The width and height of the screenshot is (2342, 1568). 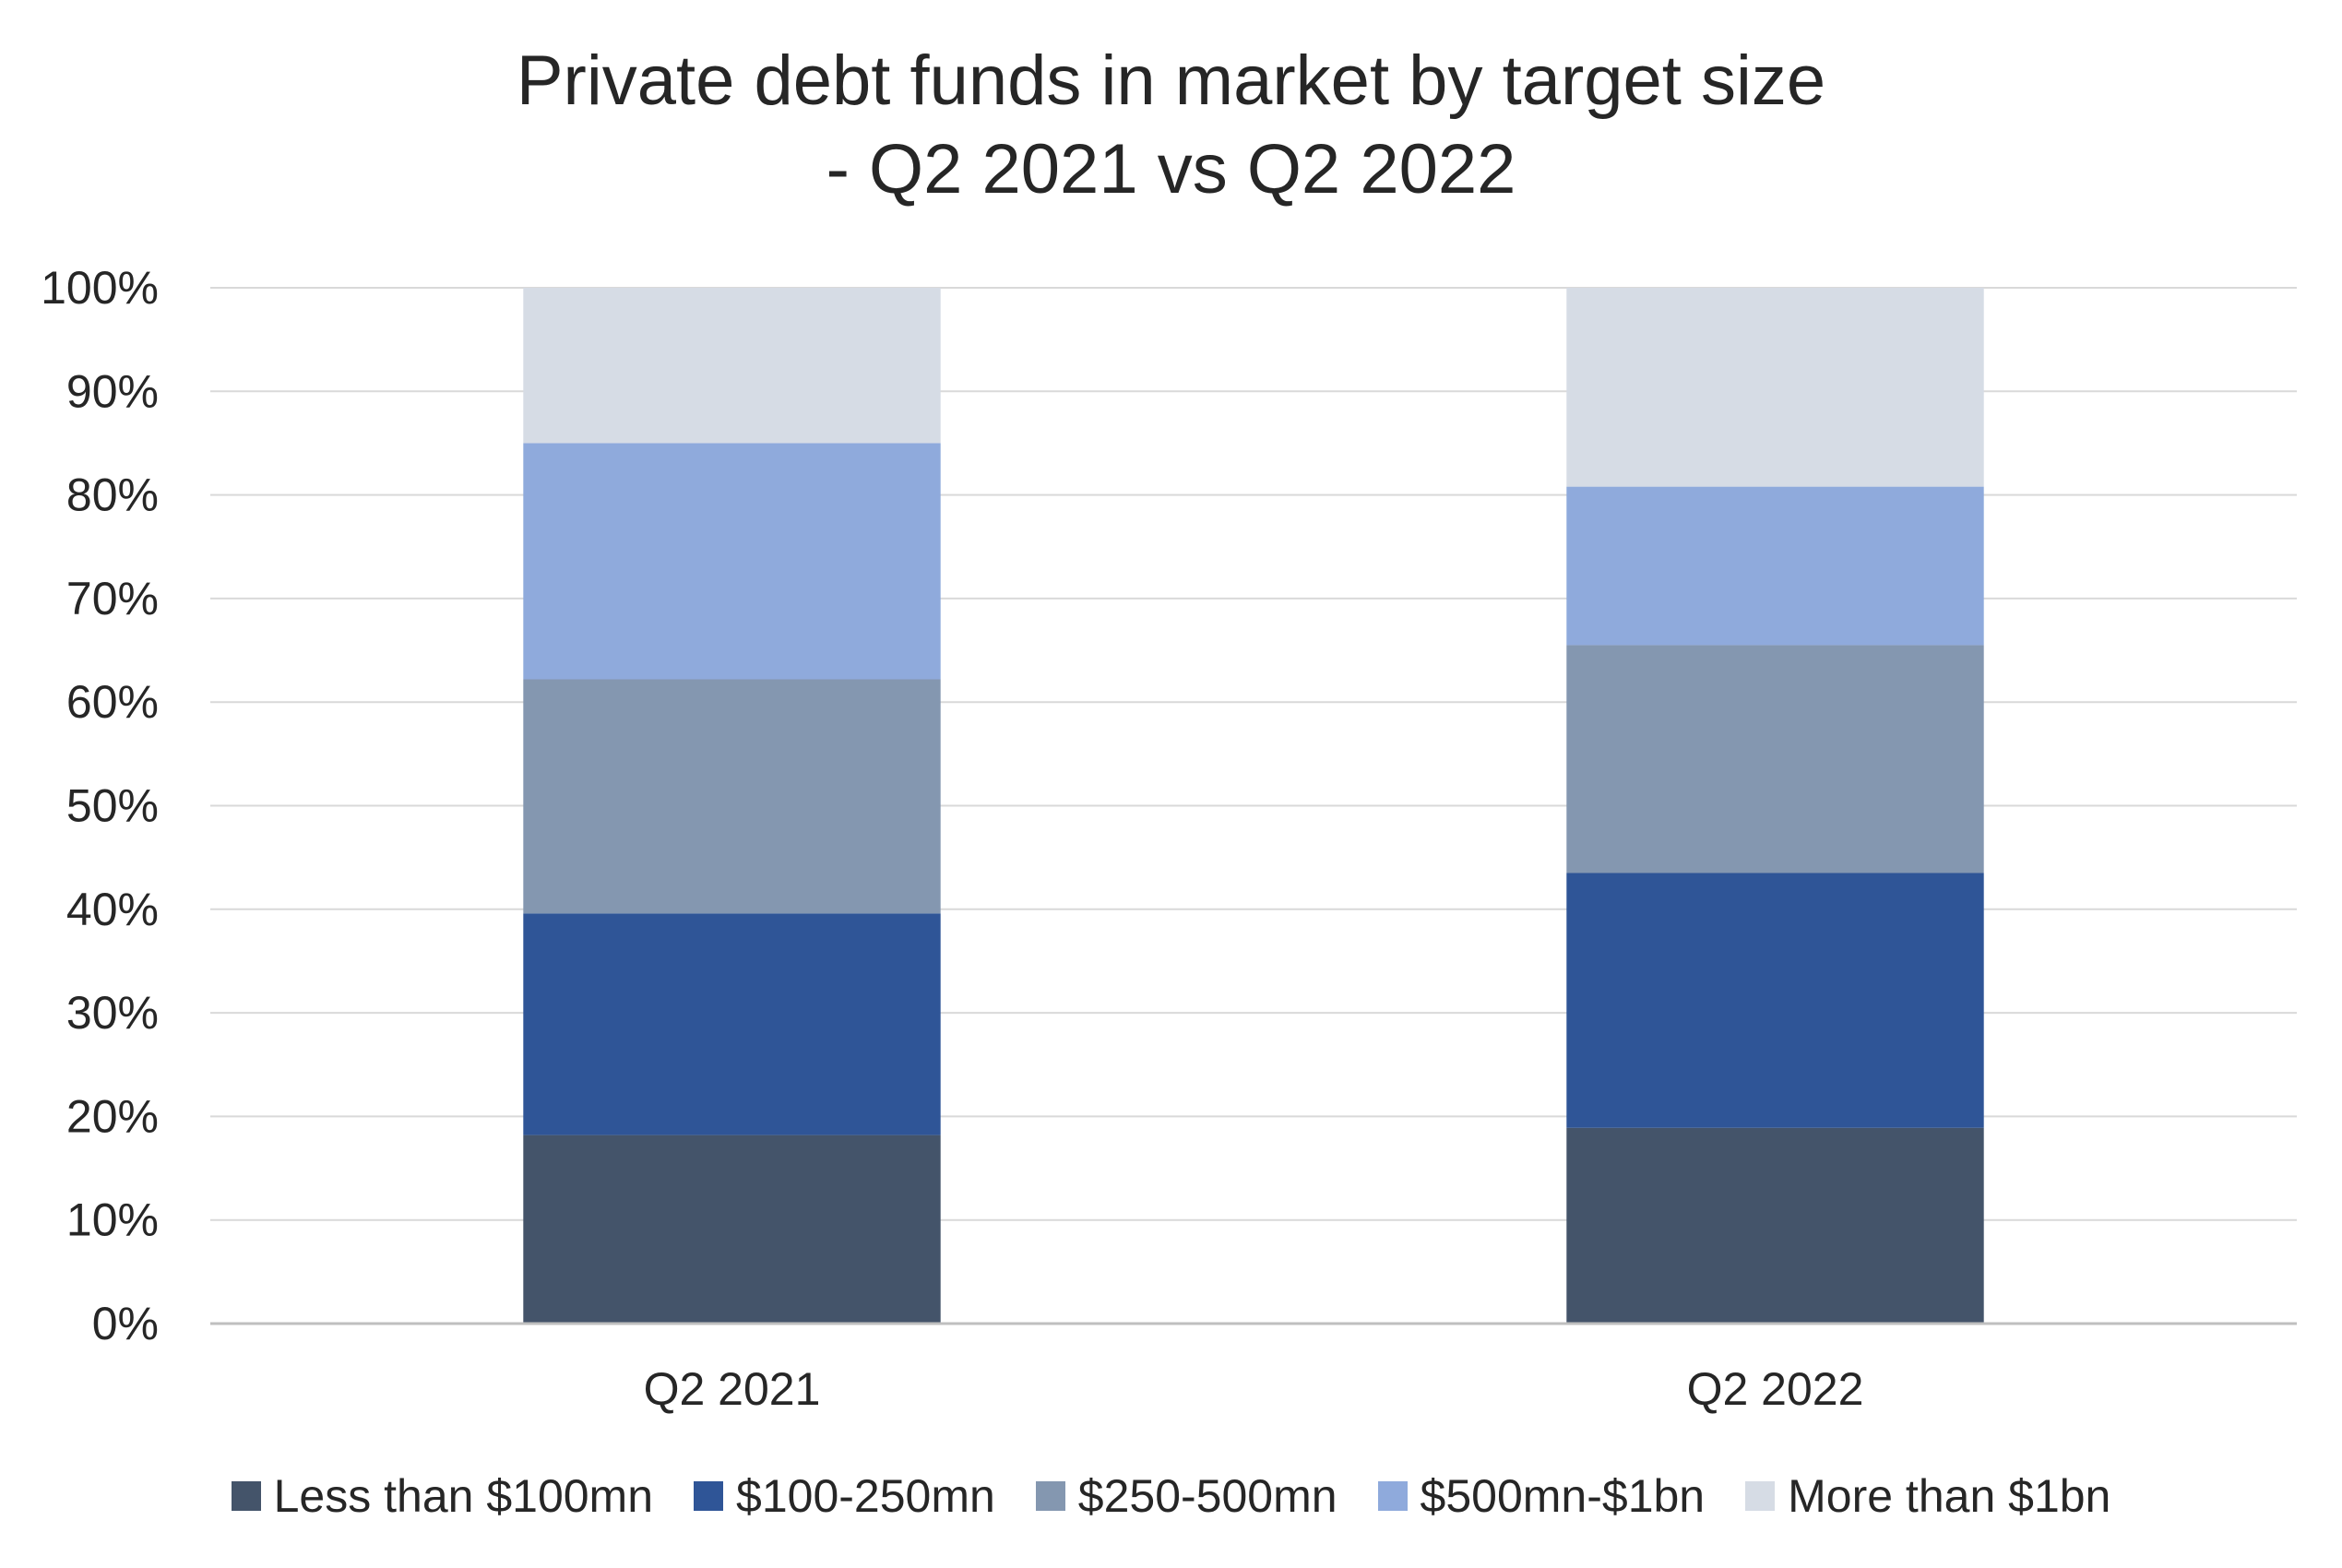 I want to click on legend-item: $100-250mn, so click(x=844, y=1496).